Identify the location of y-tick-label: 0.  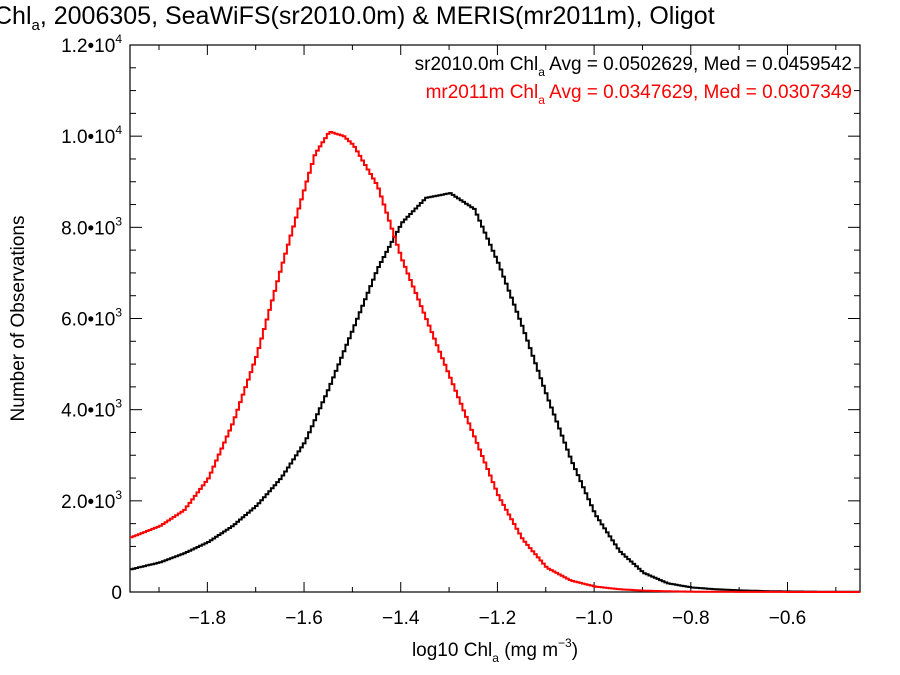
(116, 593).